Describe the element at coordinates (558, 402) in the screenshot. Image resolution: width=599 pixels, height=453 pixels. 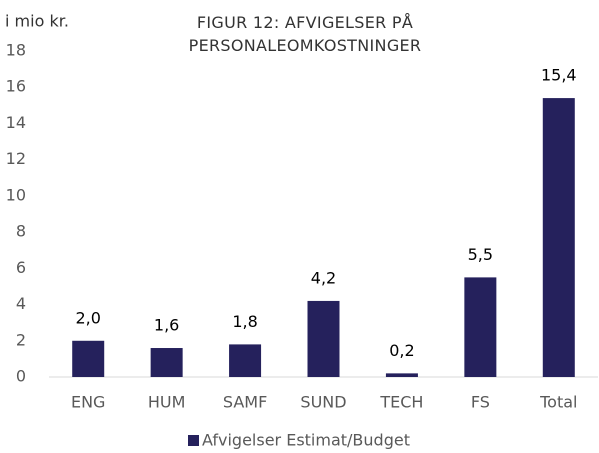
I see `x-tick-label: Total` at that location.